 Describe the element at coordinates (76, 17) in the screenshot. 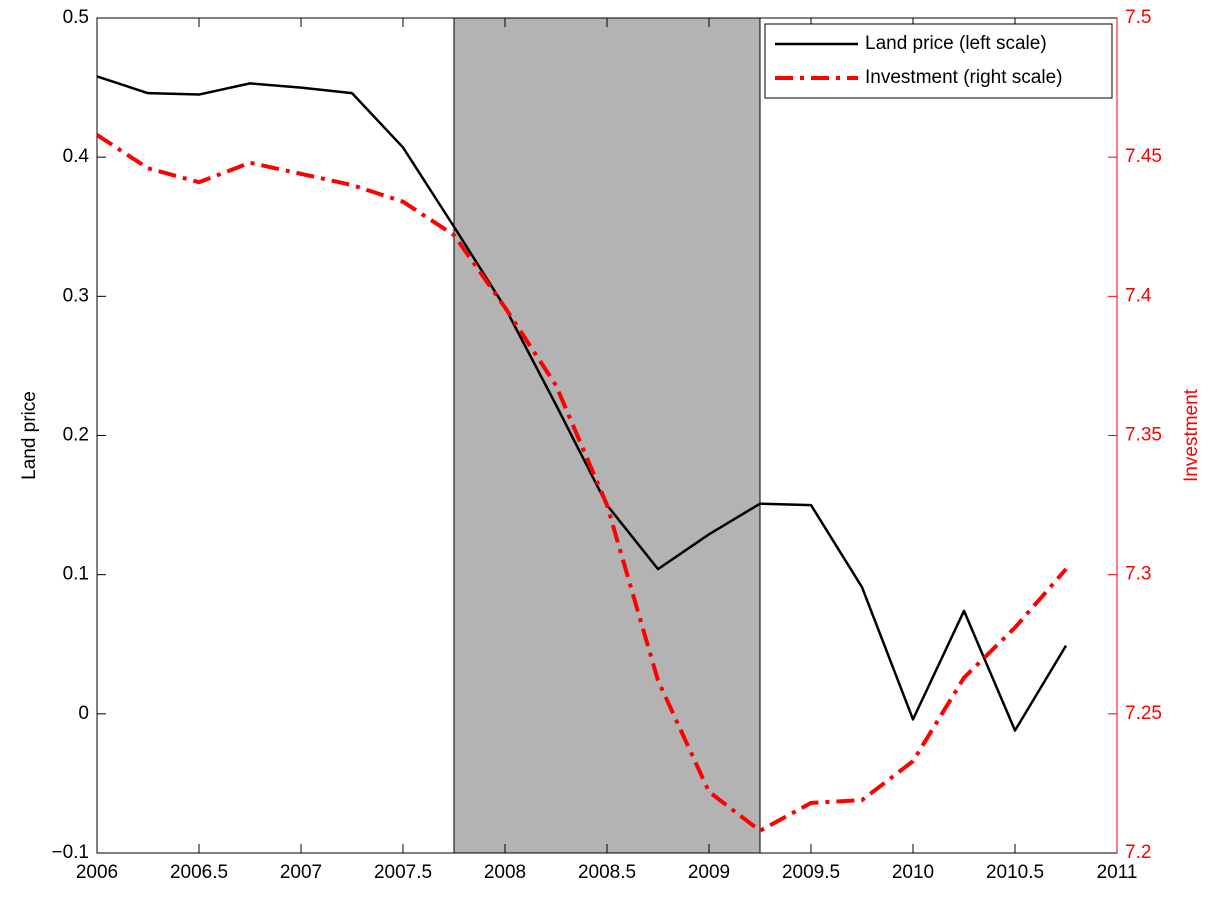

I see `y-tick-label: 0.5` at that location.